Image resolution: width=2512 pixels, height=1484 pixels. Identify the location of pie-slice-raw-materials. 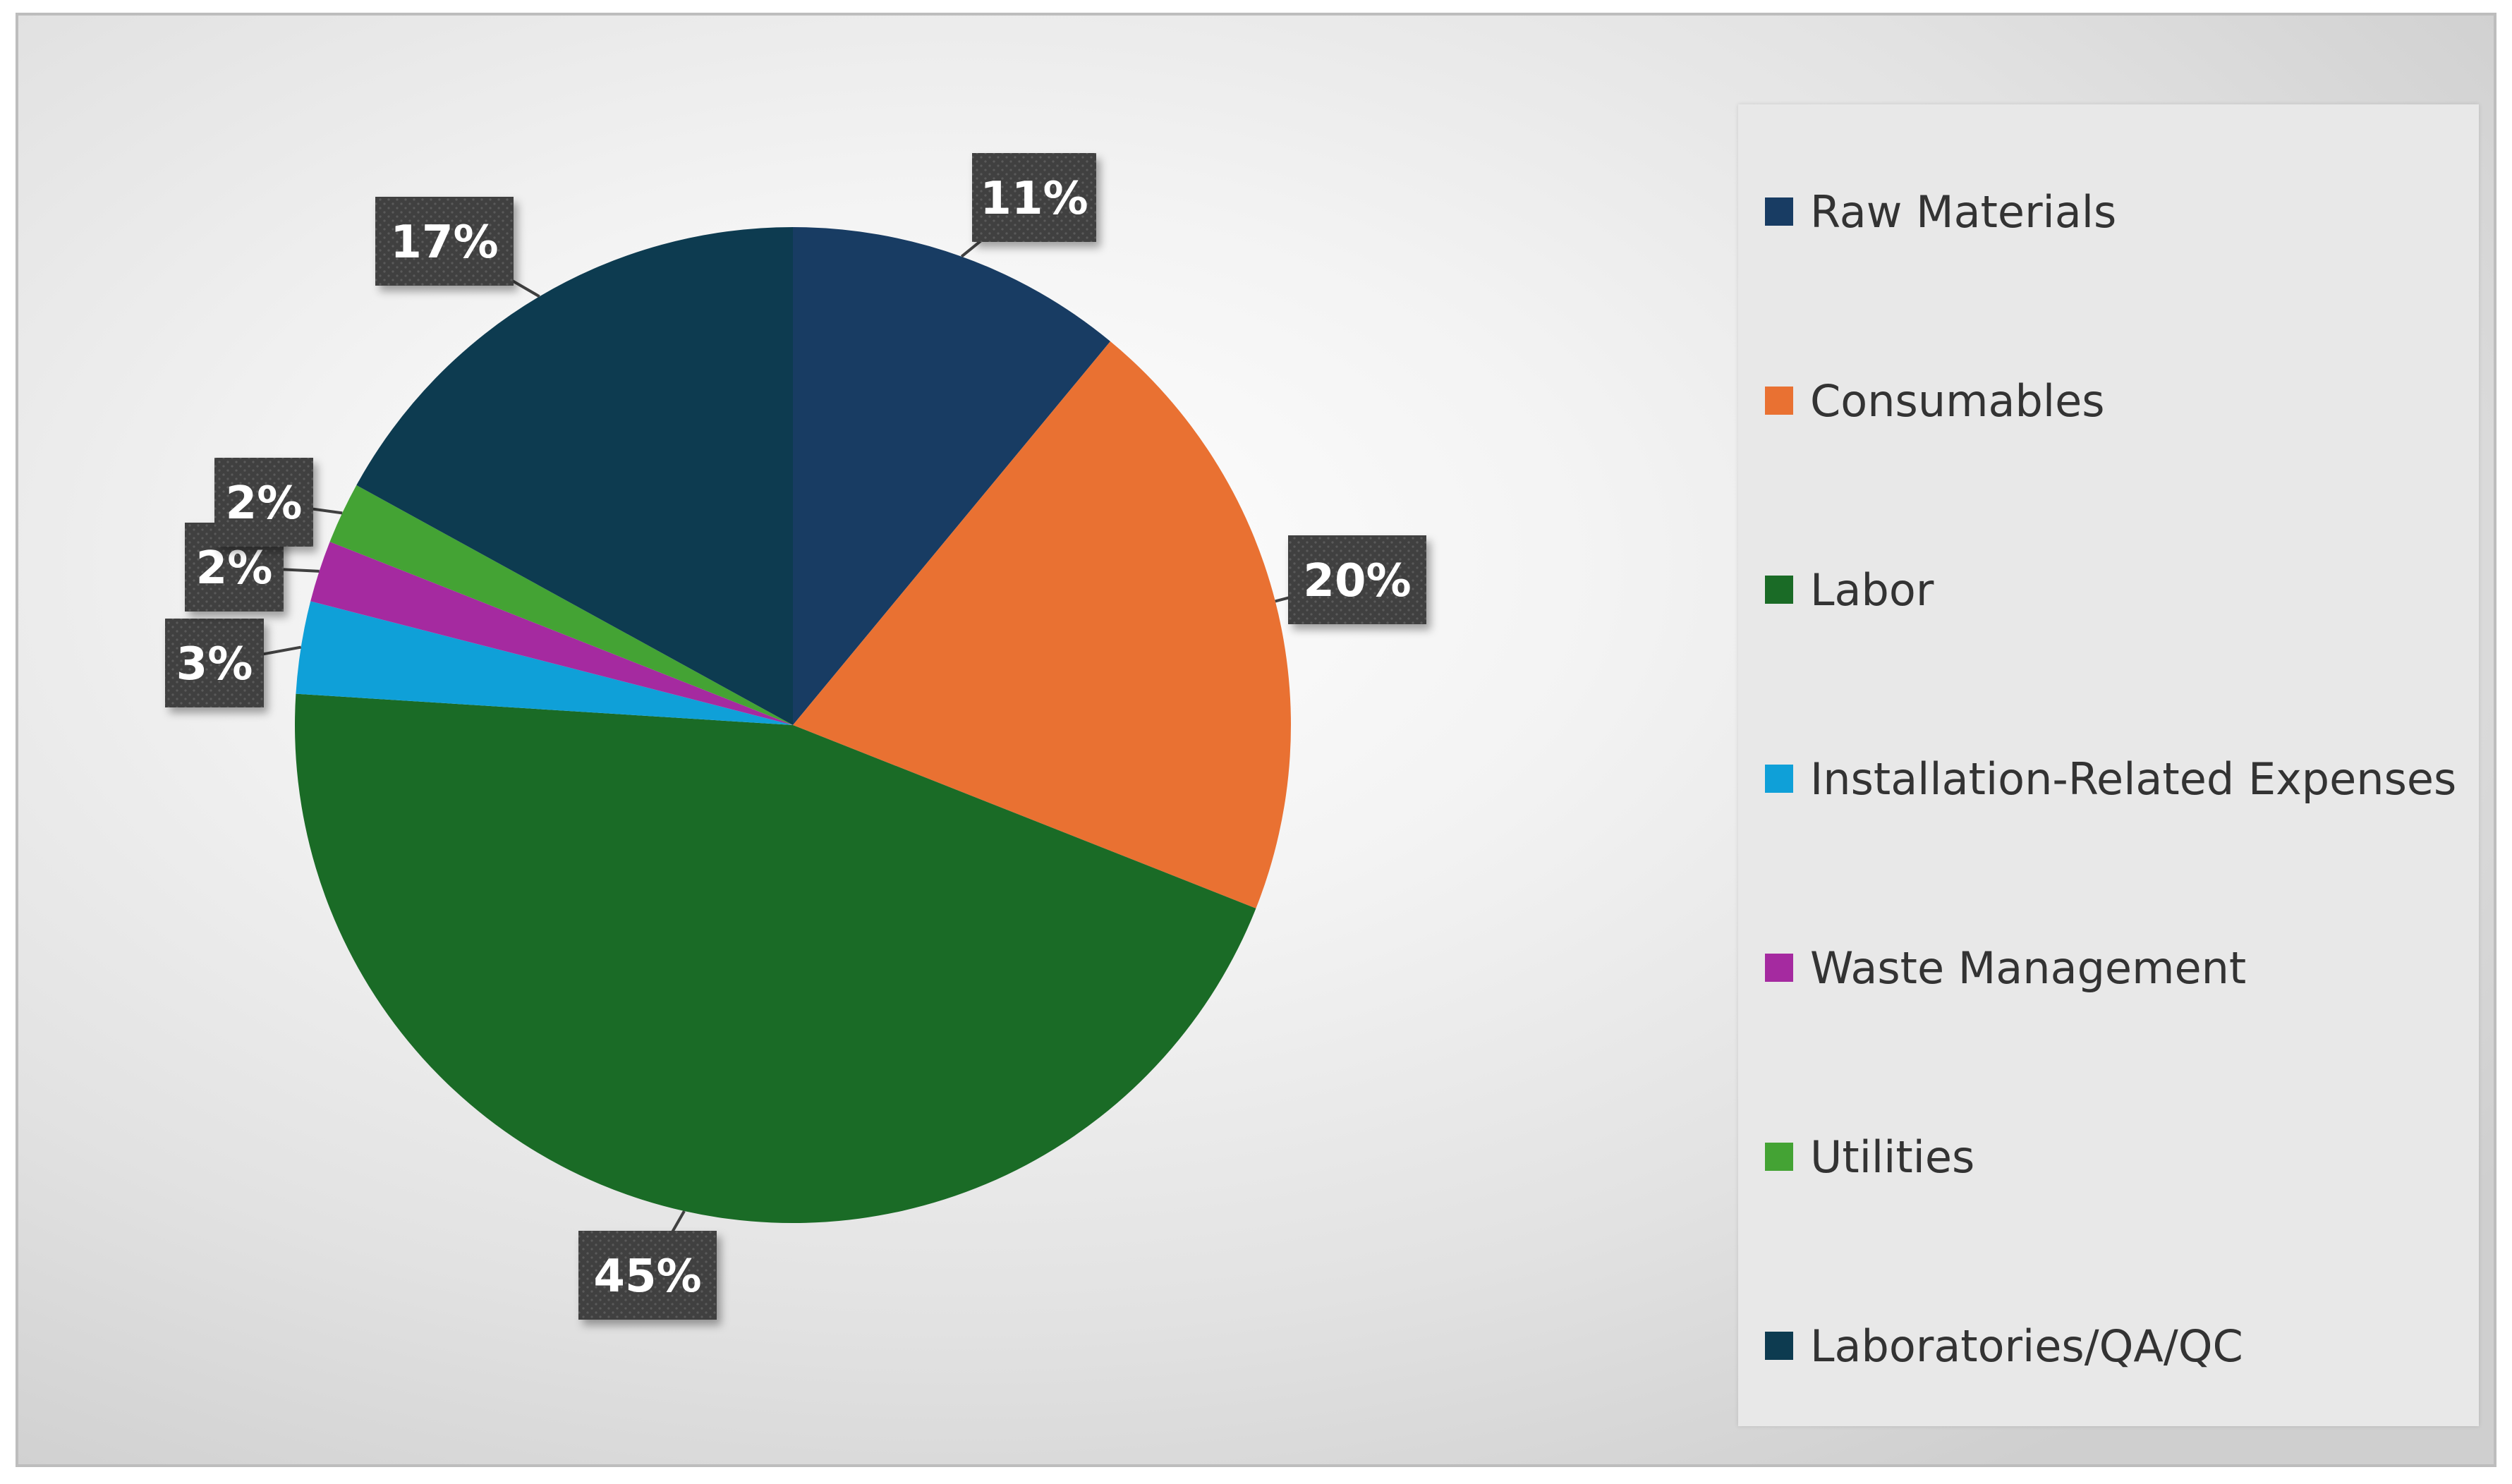
(952, 476).